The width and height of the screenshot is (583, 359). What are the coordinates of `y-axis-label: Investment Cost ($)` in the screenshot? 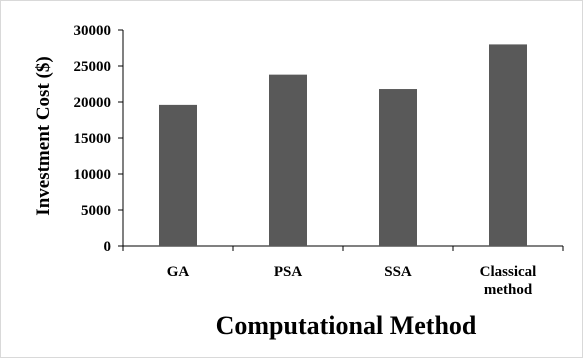 It's located at (43, 135).